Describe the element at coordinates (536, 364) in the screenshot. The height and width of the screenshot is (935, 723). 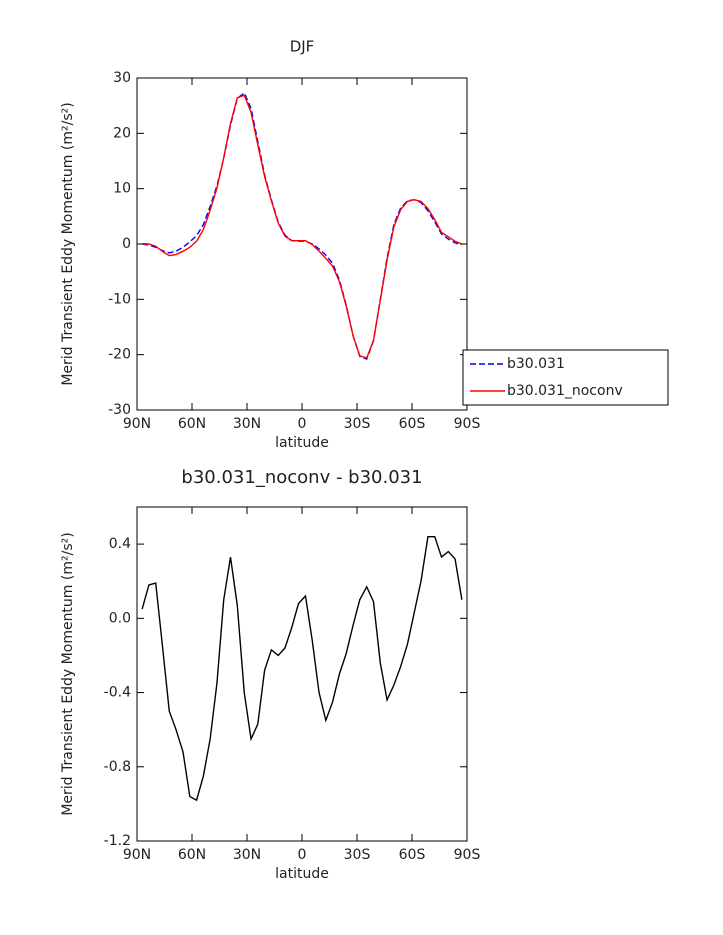
I see `legend-label: b30.031` at that location.